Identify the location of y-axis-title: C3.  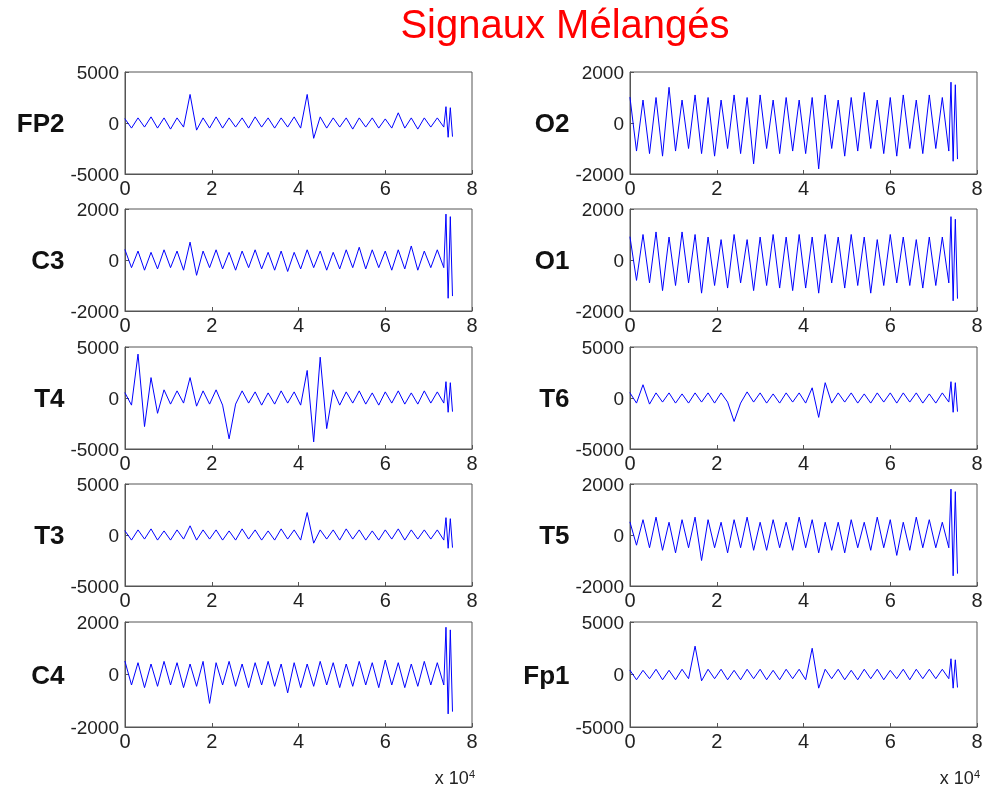
(48, 260).